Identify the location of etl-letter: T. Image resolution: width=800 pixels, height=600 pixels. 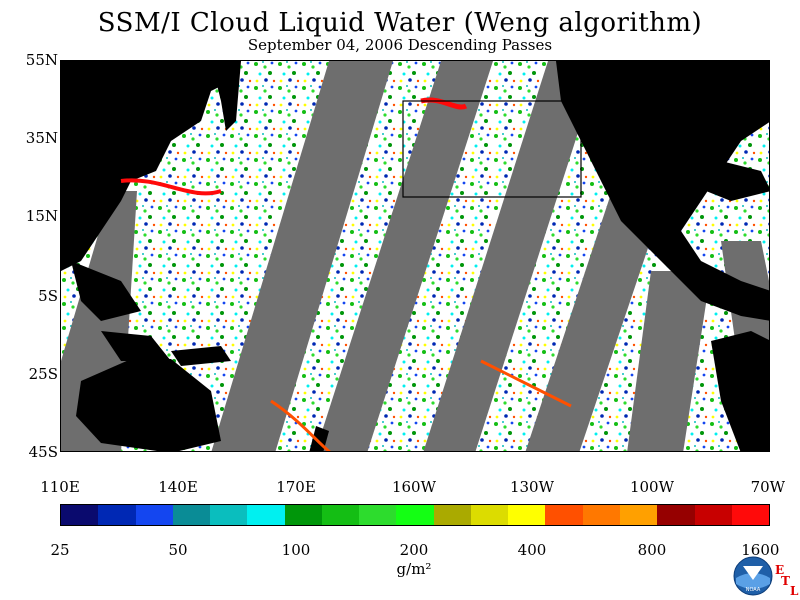
(785, 581).